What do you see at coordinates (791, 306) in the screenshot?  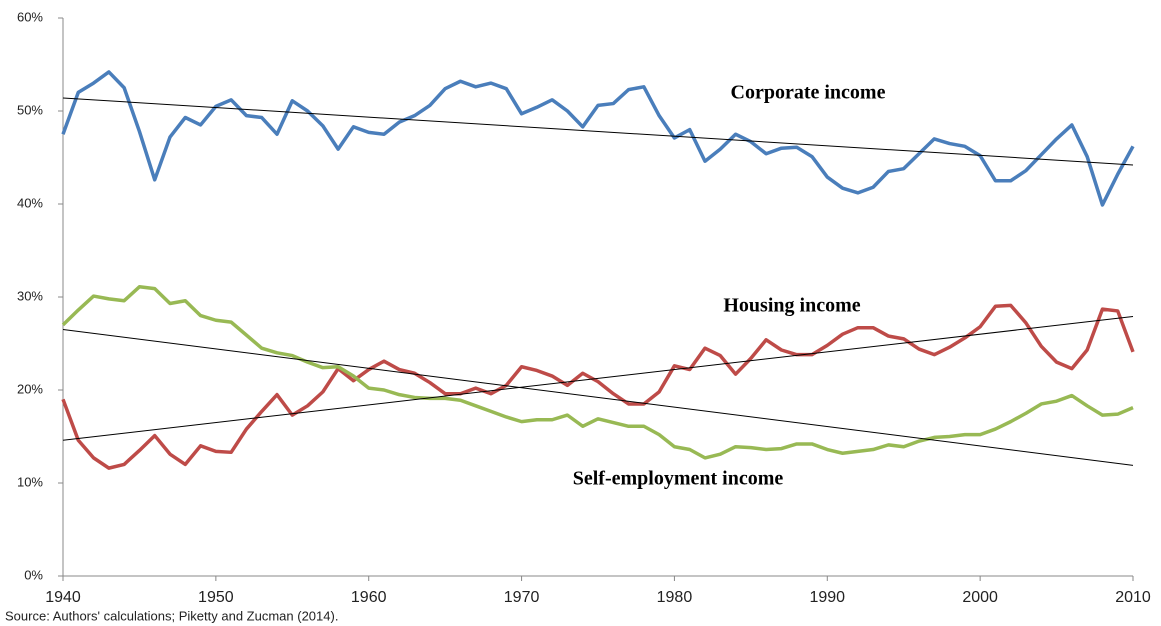 I see `series-label: Housing income` at bounding box center [791, 306].